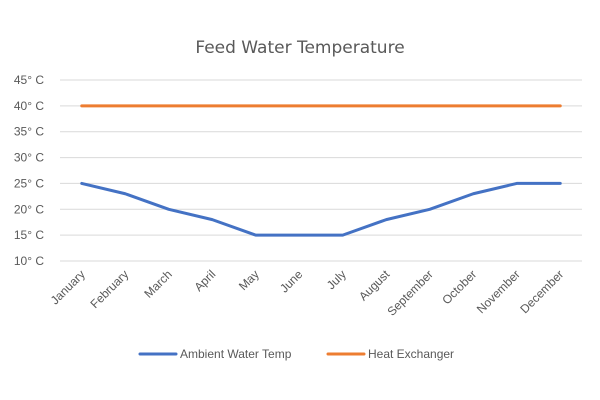 The height and width of the screenshot is (400, 600). What do you see at coordinates (29, 80) in the screenshot?
I see `y-tick-label: 45° C` at bounding box center [29, 80].